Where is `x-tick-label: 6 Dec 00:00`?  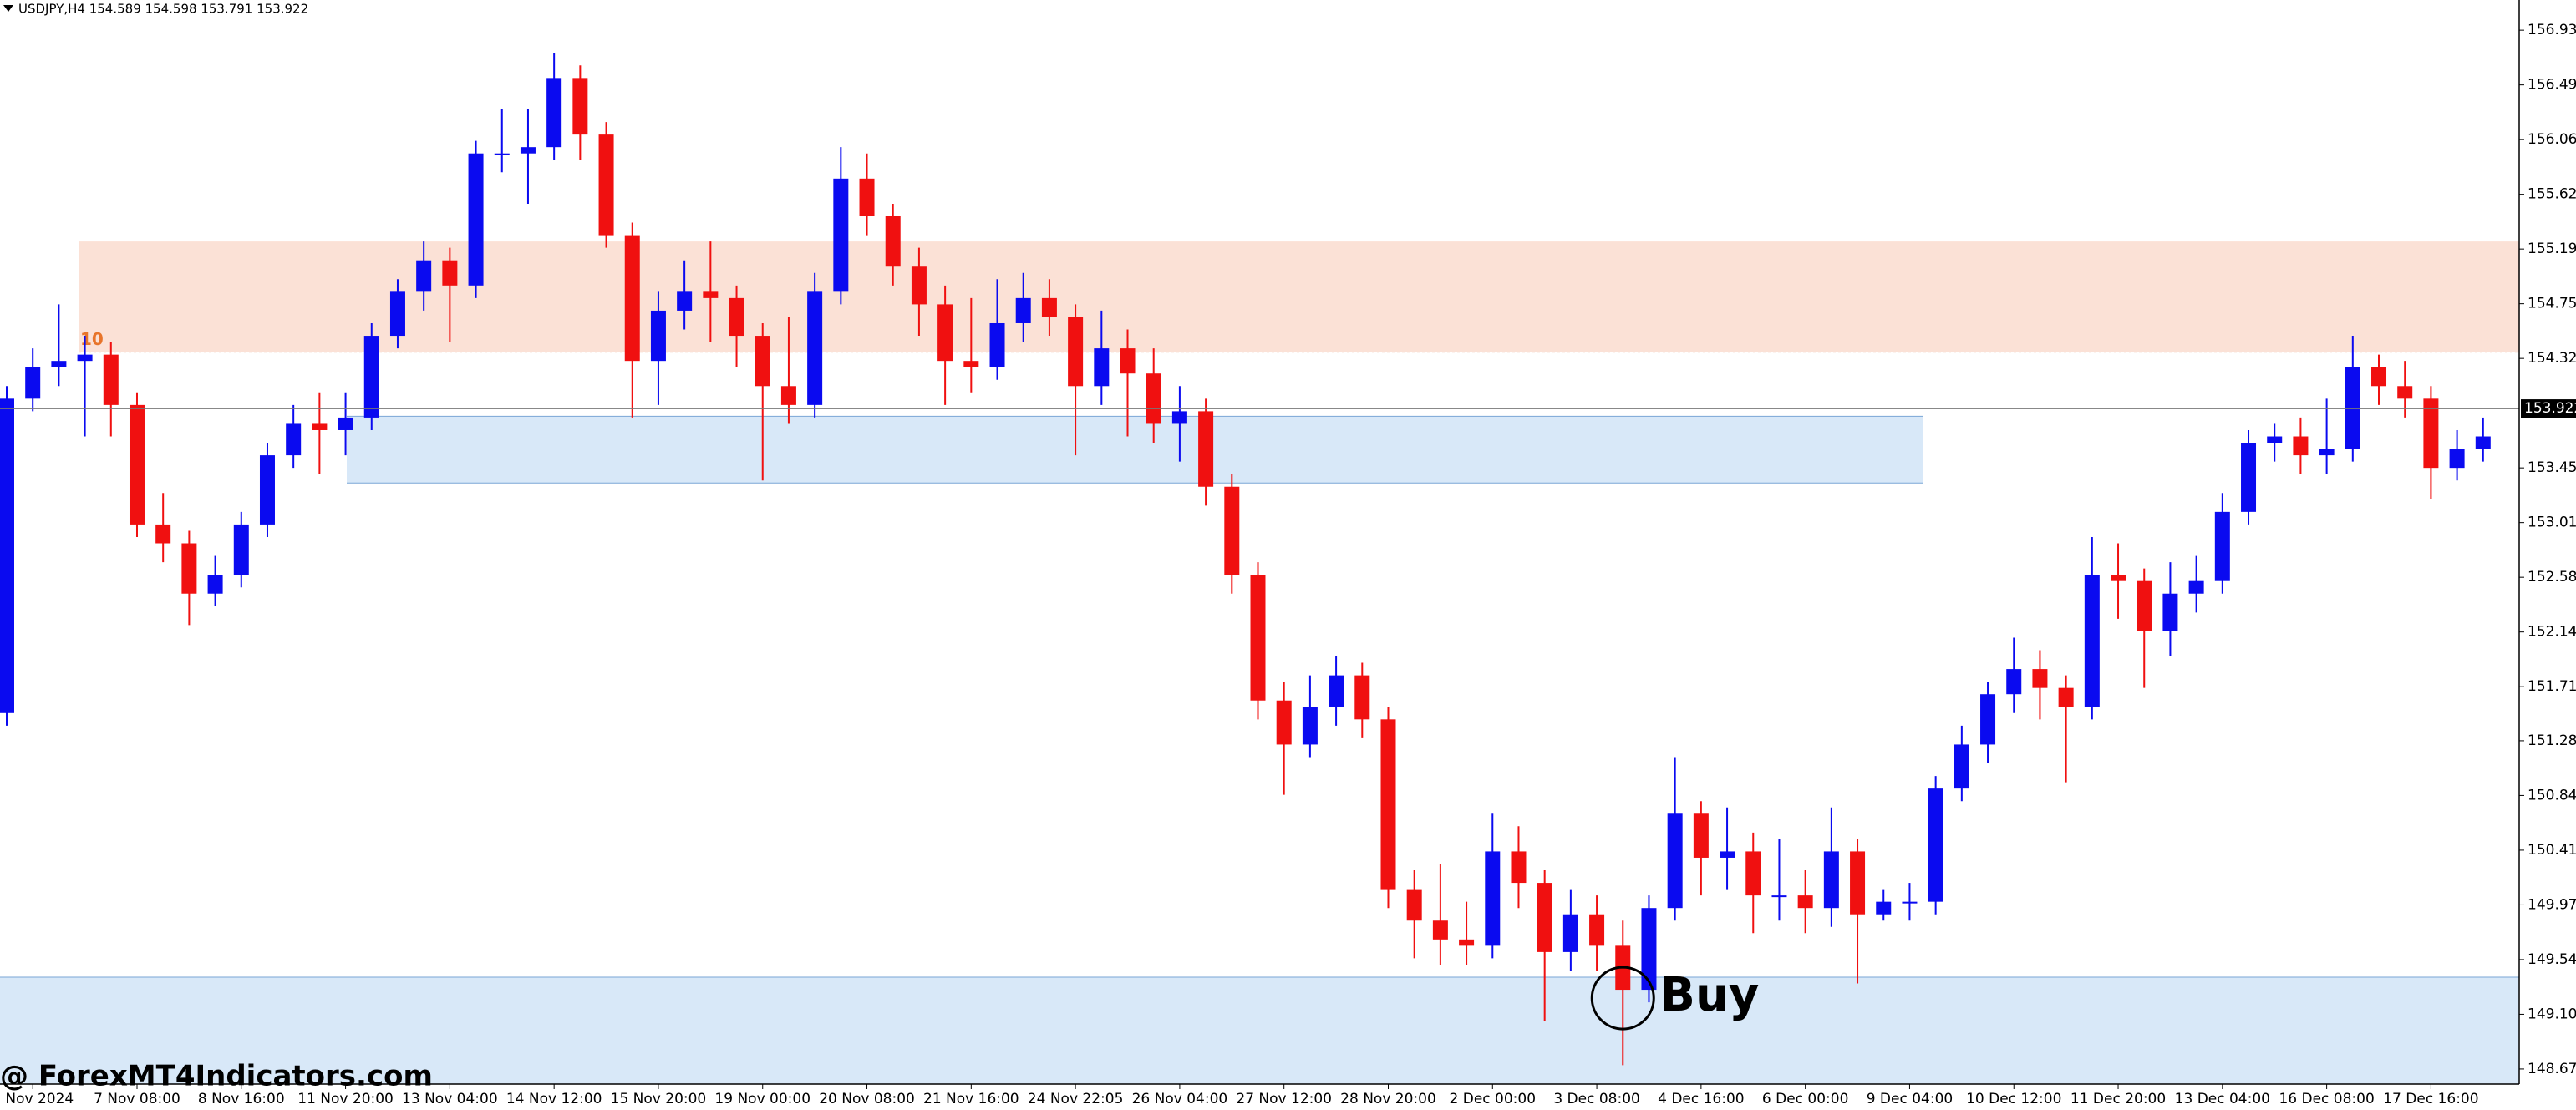 x-tick-label: 6 Dec 00:00 is located at coordinates (1806, 1099).